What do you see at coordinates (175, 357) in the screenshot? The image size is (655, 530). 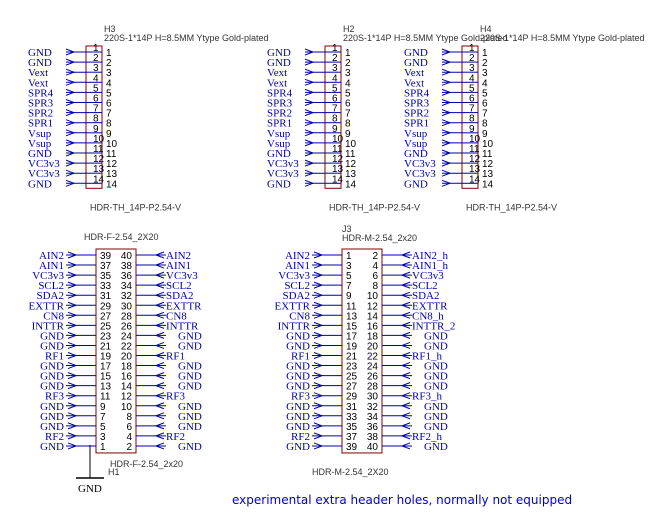 I see `net-label-right: RF1` at bounding box center [175, 357].